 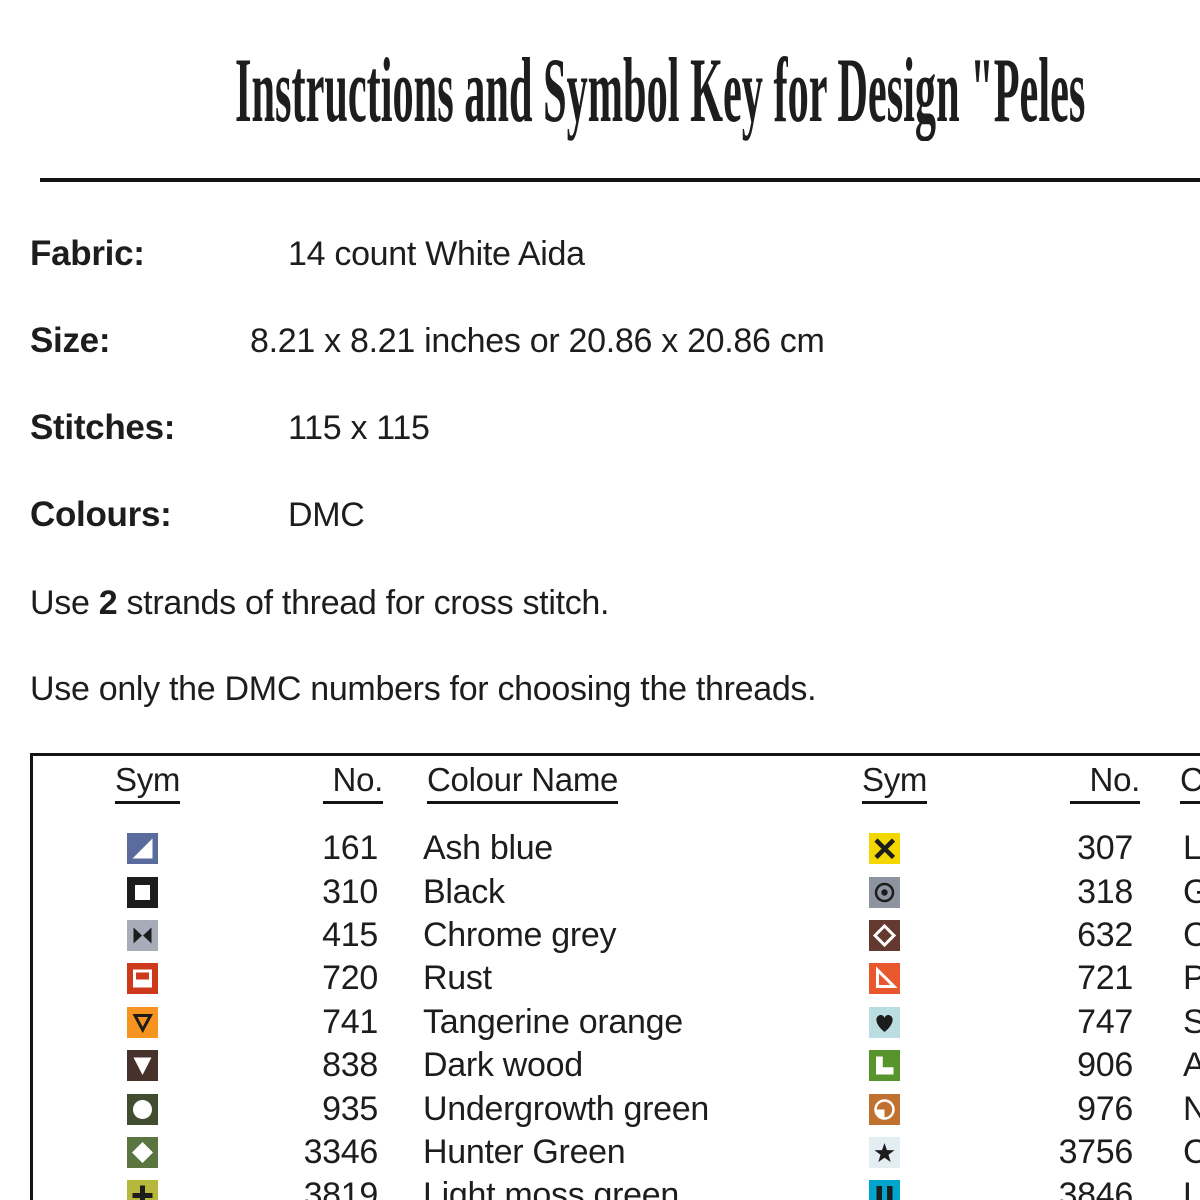 I want to click on fabric-value: 14 count White Aida, so click(x=436, y=254).